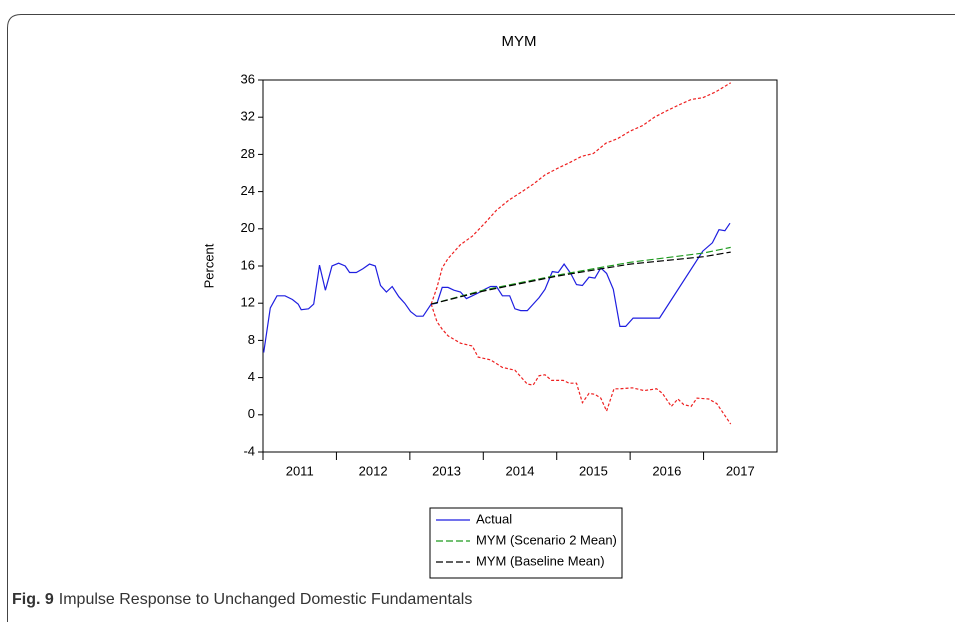 This screenshot has width=955, height=622. I want to click on y-tick-label: 36, so click(248, 78).